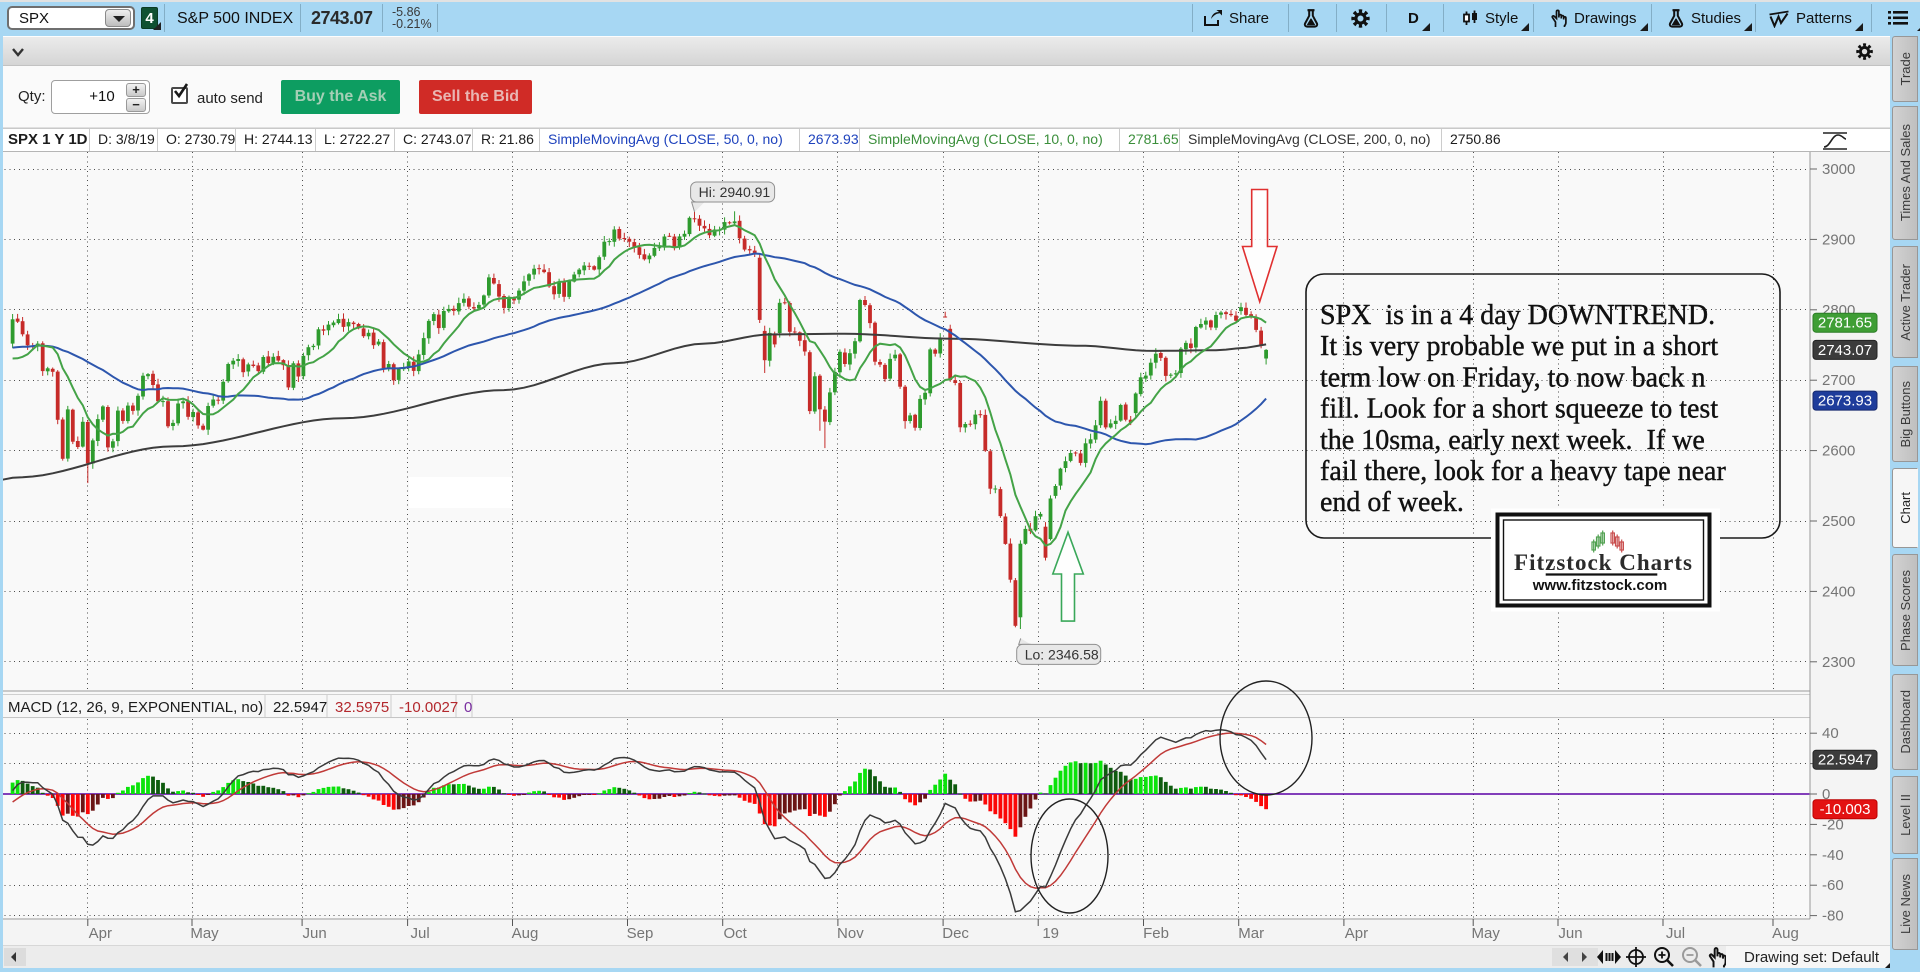 This screenshot has height=972, width=1920. Describe the element at coordinates (1838, 521) in the screenshot. I see `svg-text: 2500` at that location.